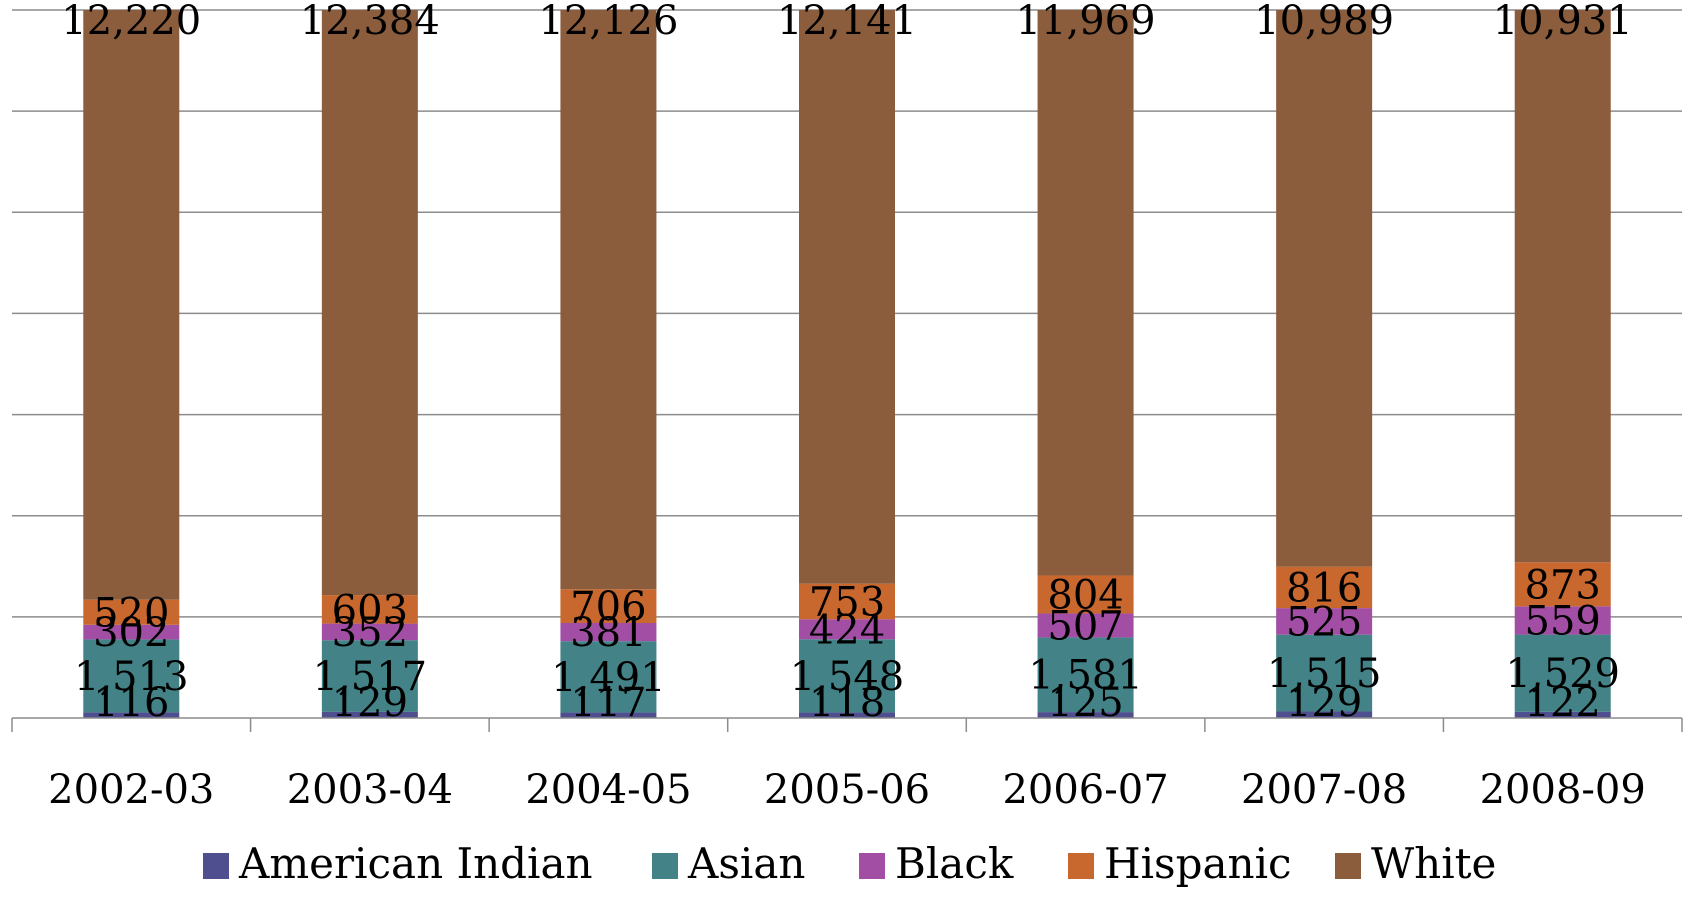 The height and width of the screenshot is (903, 1685). What do you see at coordinates (849, 863) in the screenshot?
I see `legend: American Indian Asian Black Hispanic White` at bounding box center [849, 863].